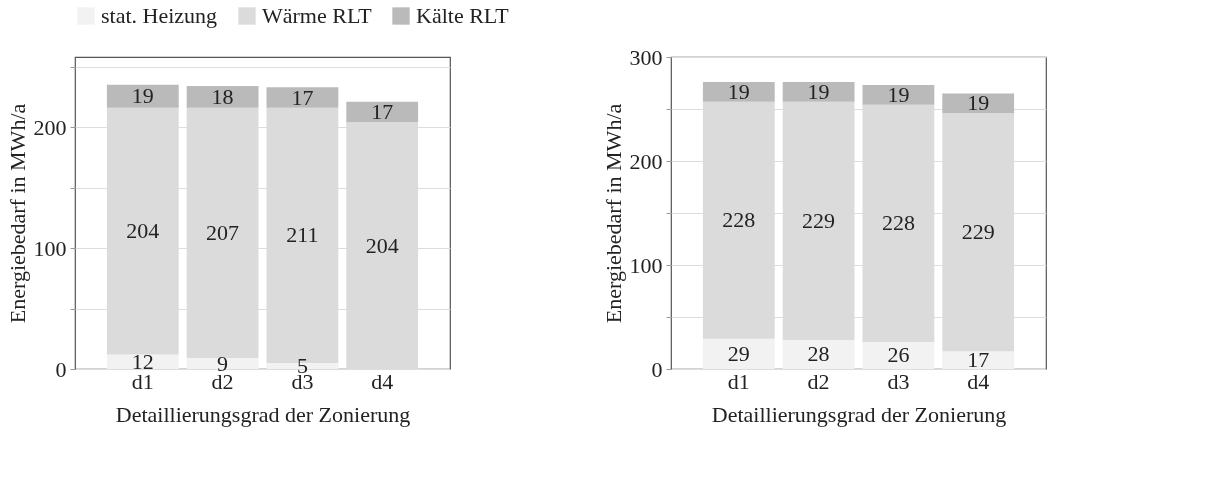  I want to click on data-label: 28, so click(818, 354).